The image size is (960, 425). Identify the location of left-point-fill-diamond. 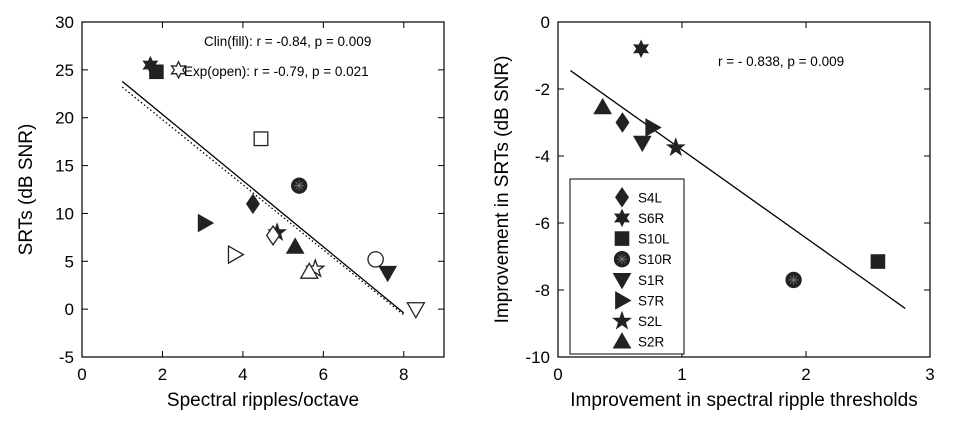
(252, 204).